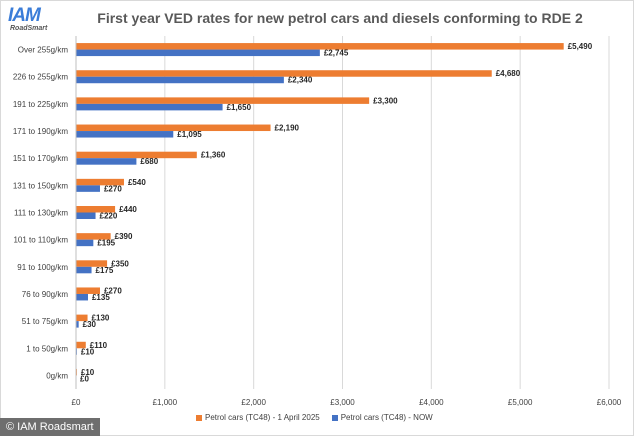 The width and height of the screenshot is (634, 436). Describe the element at coordinates (105, 270) in the screenshot. I see `data-label-now: £175` at that location.